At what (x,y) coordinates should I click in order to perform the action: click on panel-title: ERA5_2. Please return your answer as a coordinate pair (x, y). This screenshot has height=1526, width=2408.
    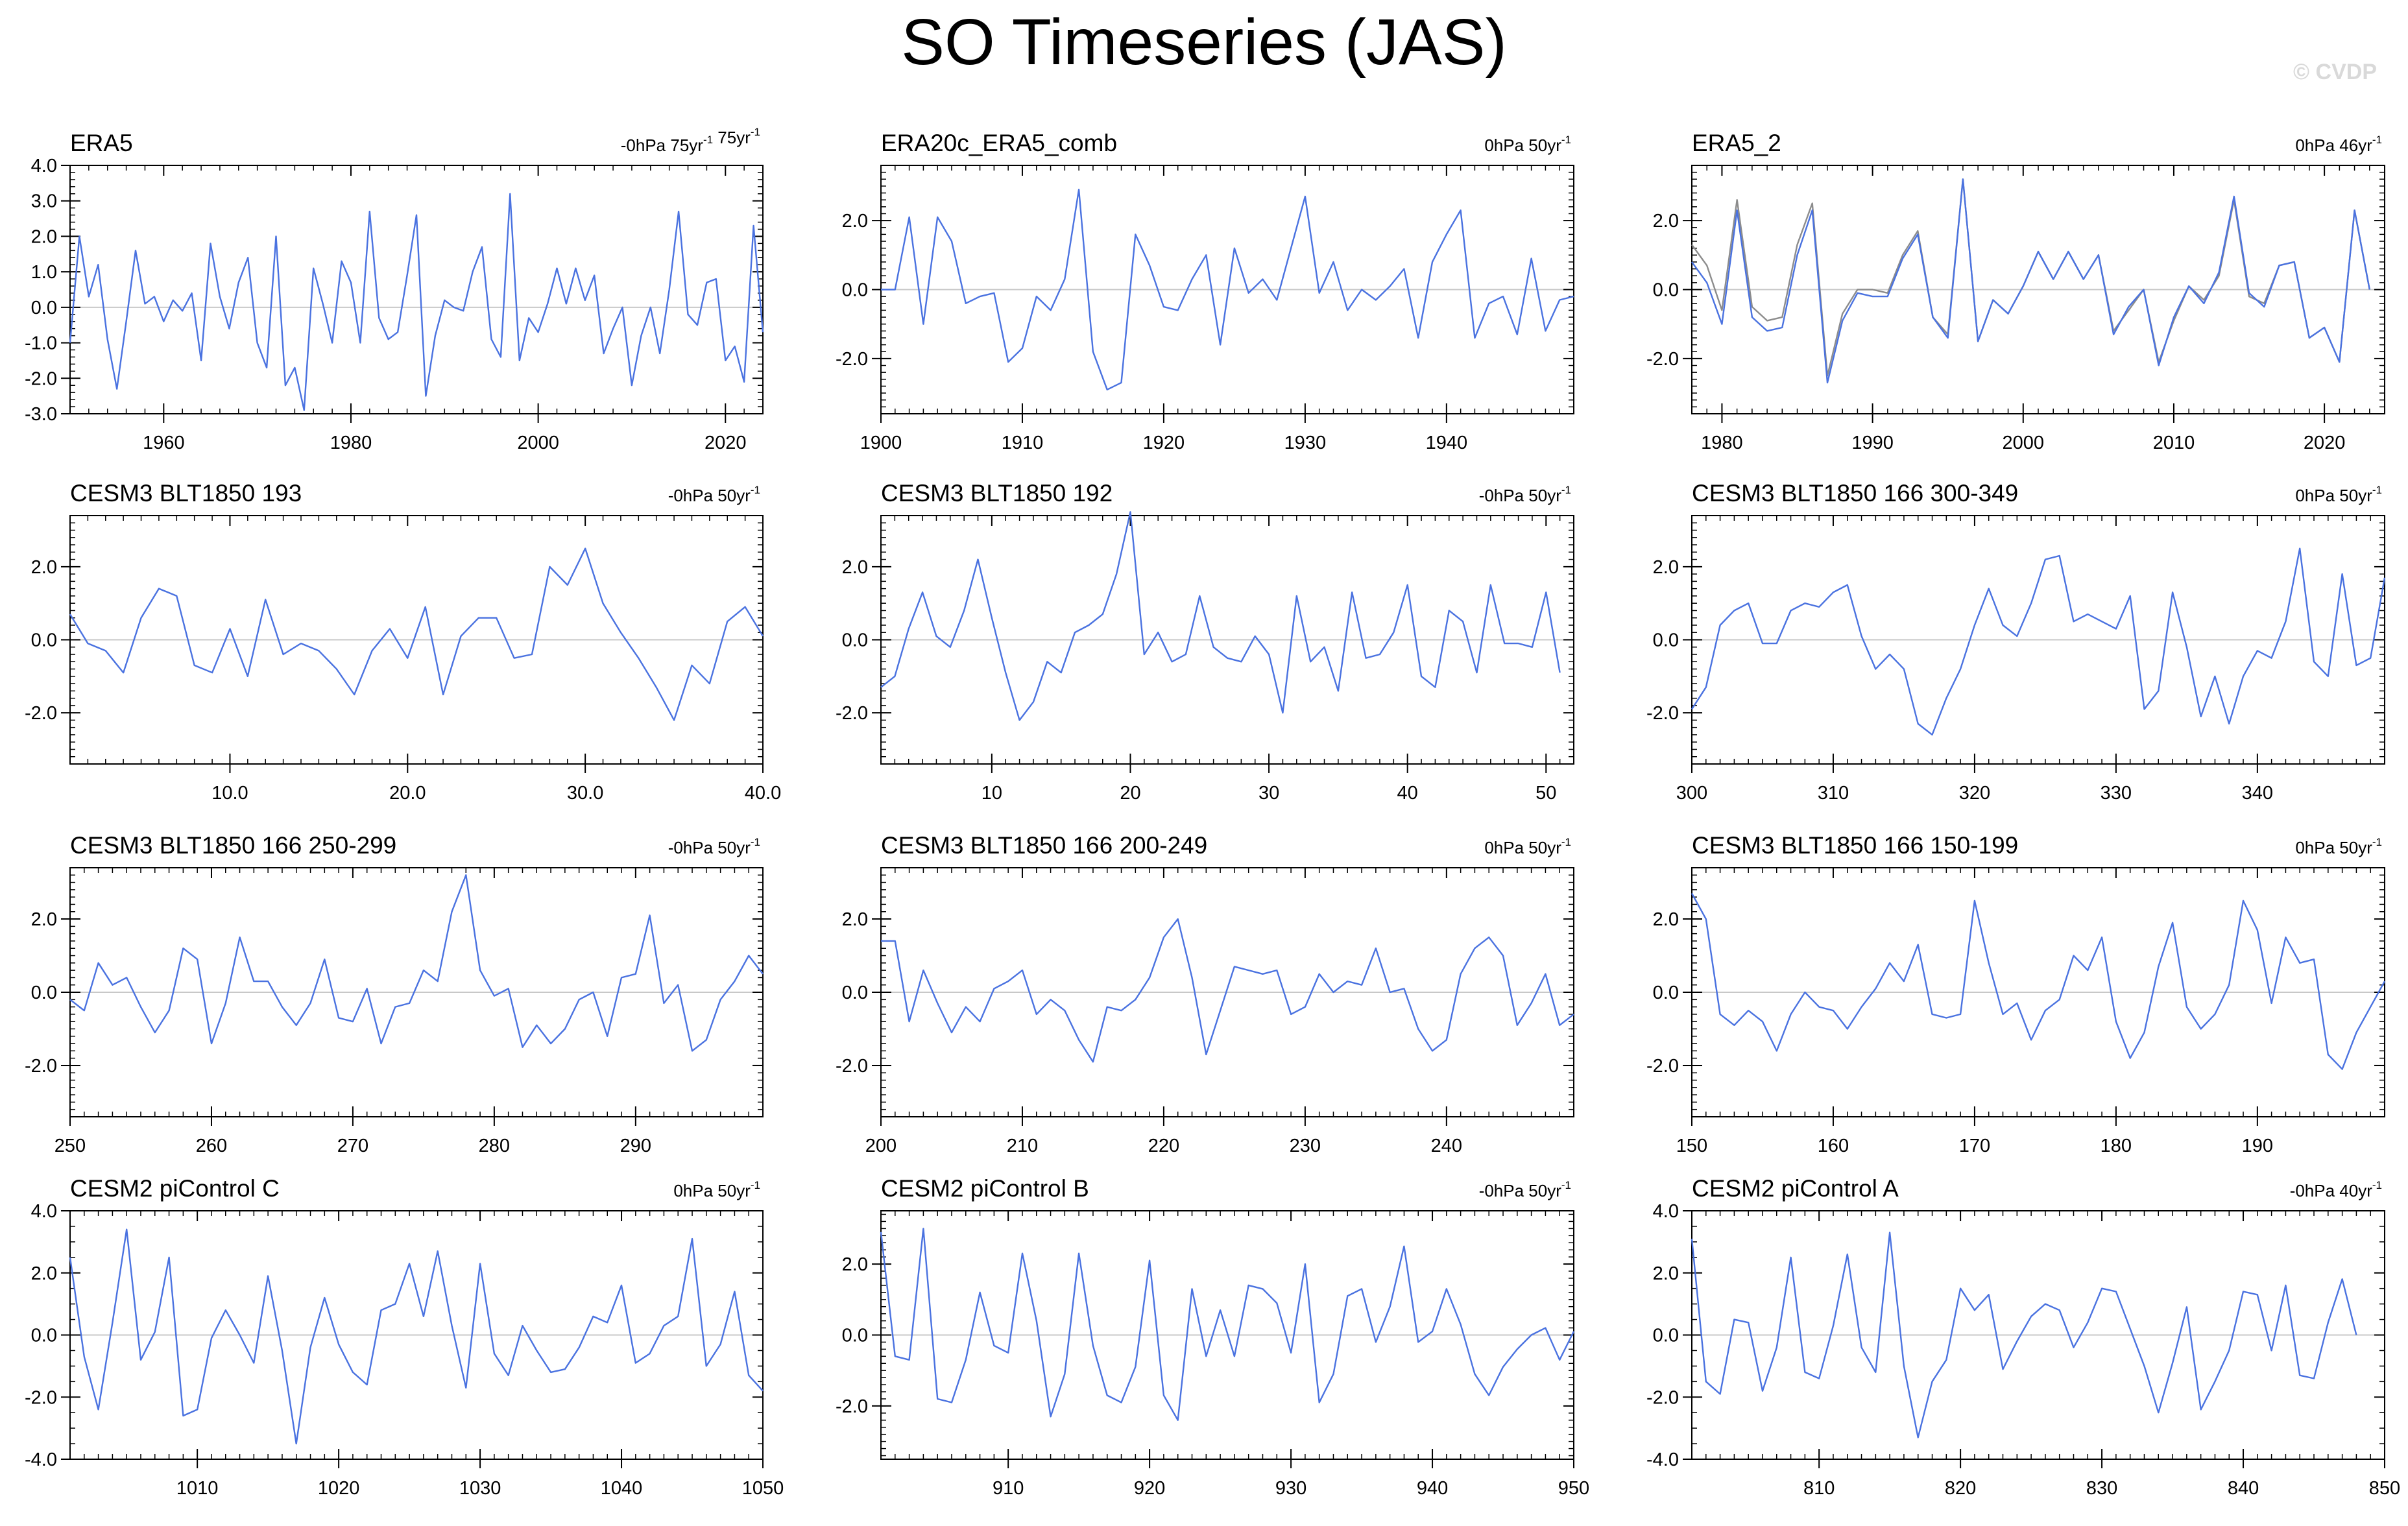
    Looking at the image, I should click on (1736, 143).